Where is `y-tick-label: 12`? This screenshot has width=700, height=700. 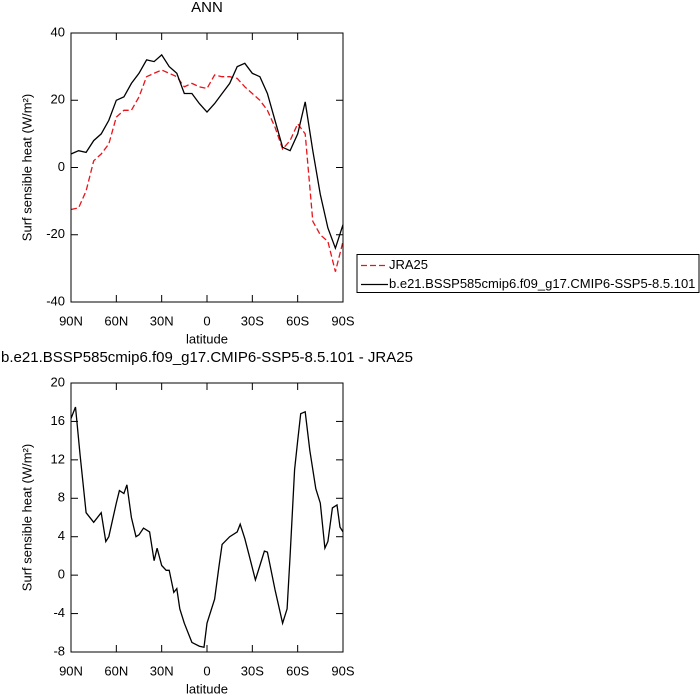
y-tick-label: 12 is located at coordinates (58, 458).